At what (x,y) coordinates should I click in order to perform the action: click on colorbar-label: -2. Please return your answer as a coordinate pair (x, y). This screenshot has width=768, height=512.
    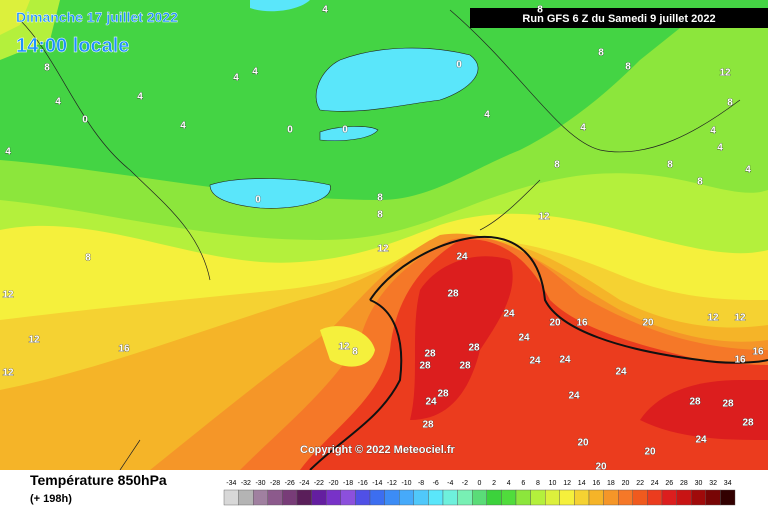
    Looking at the image, I should click on (465, 483).